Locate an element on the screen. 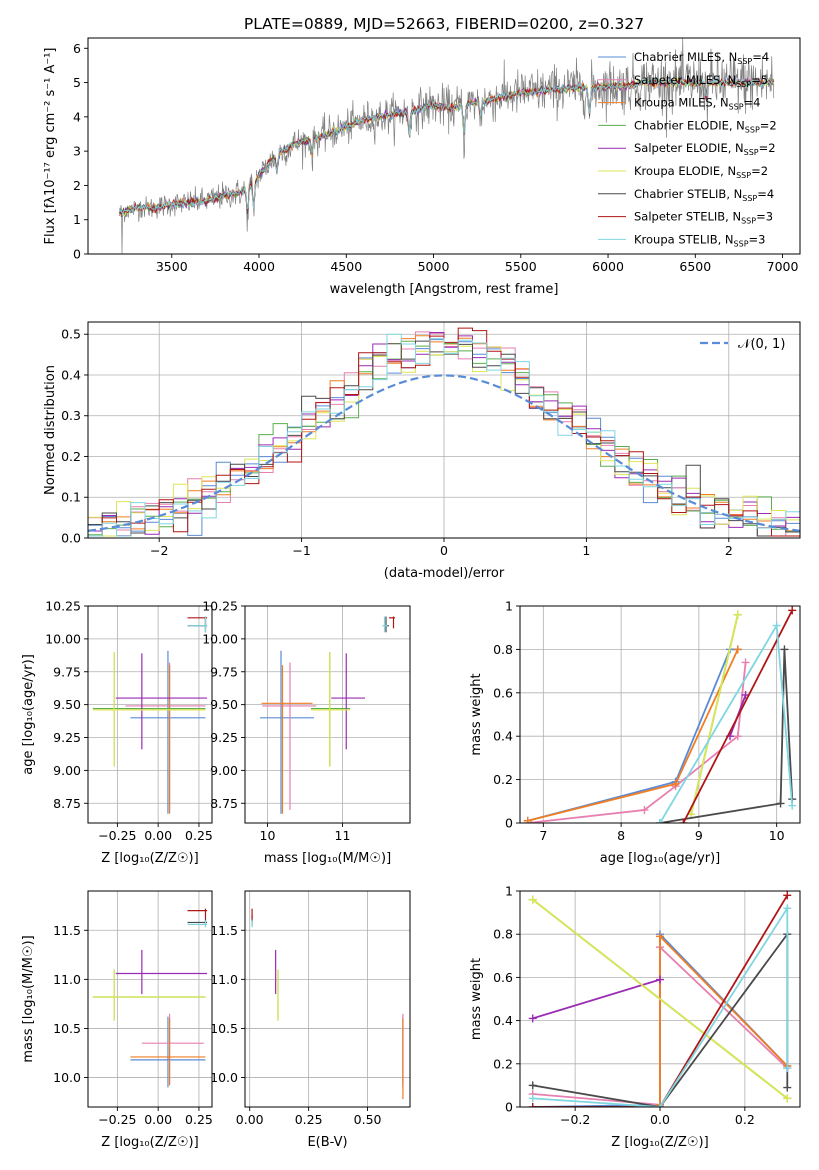 Image resolution: width=819 pixels, height=1170 pixels. x-tick-label: 0.50 is located at coordinates (368, 1119).